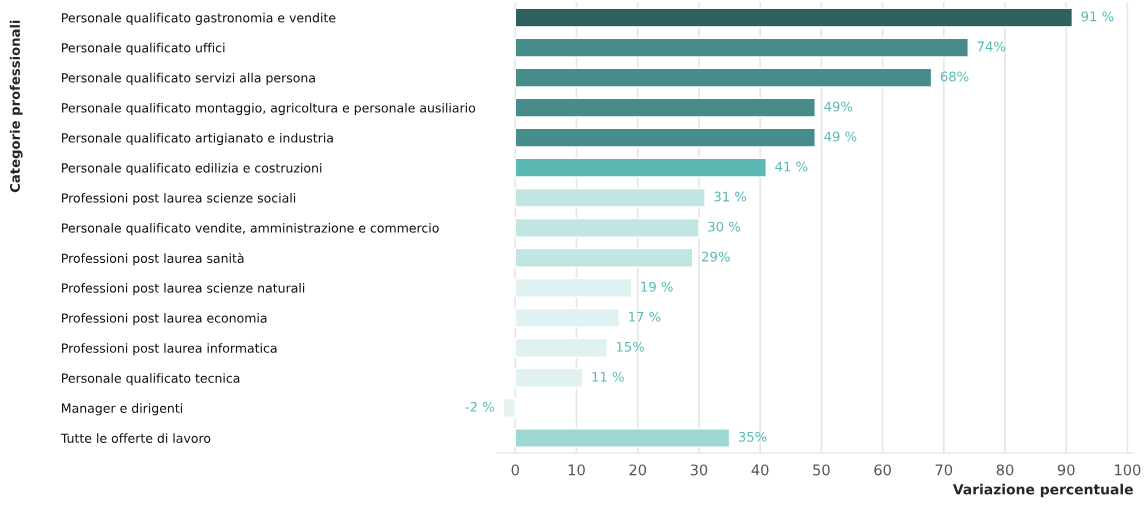  I want to click on data-label: 91 %, so click(1097, 16).